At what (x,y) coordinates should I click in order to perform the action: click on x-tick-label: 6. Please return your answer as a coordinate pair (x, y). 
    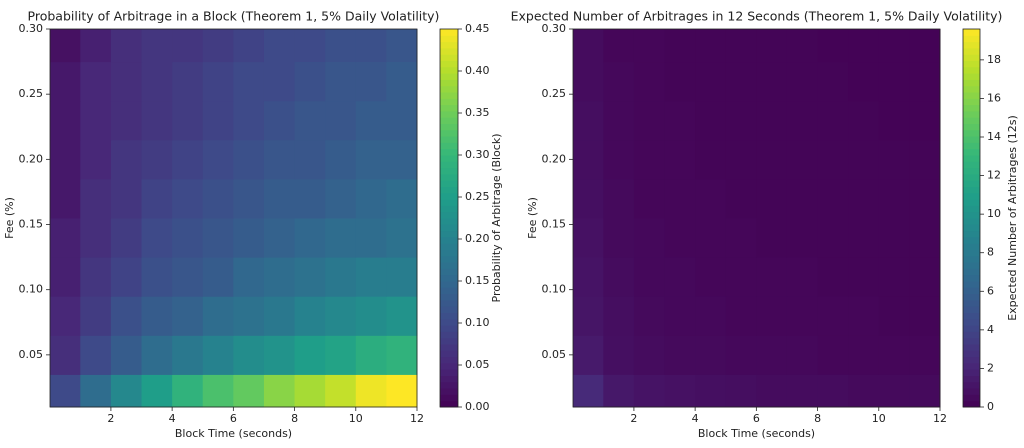
    Looking at the image, I should click on (233, 418).